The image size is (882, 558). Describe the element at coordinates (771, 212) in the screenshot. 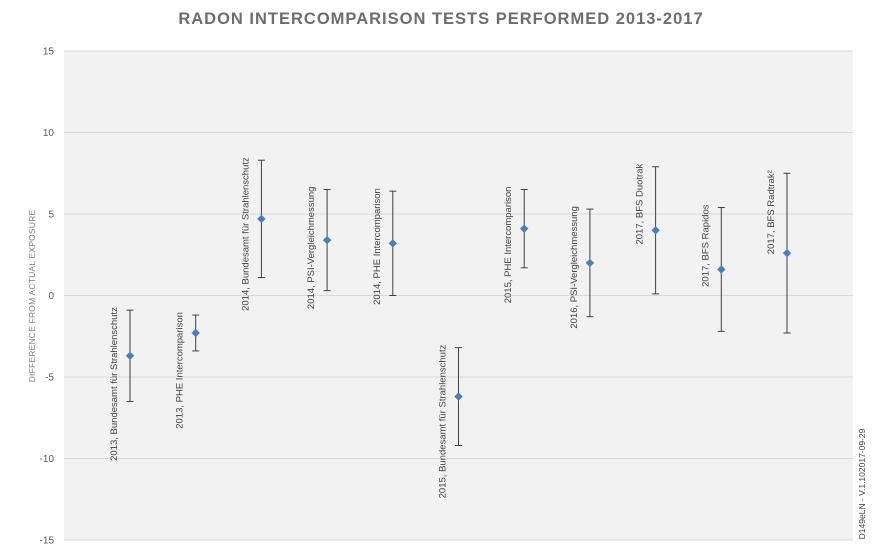

I see `point-label: 2017, BFS Radtrak²` at that location.